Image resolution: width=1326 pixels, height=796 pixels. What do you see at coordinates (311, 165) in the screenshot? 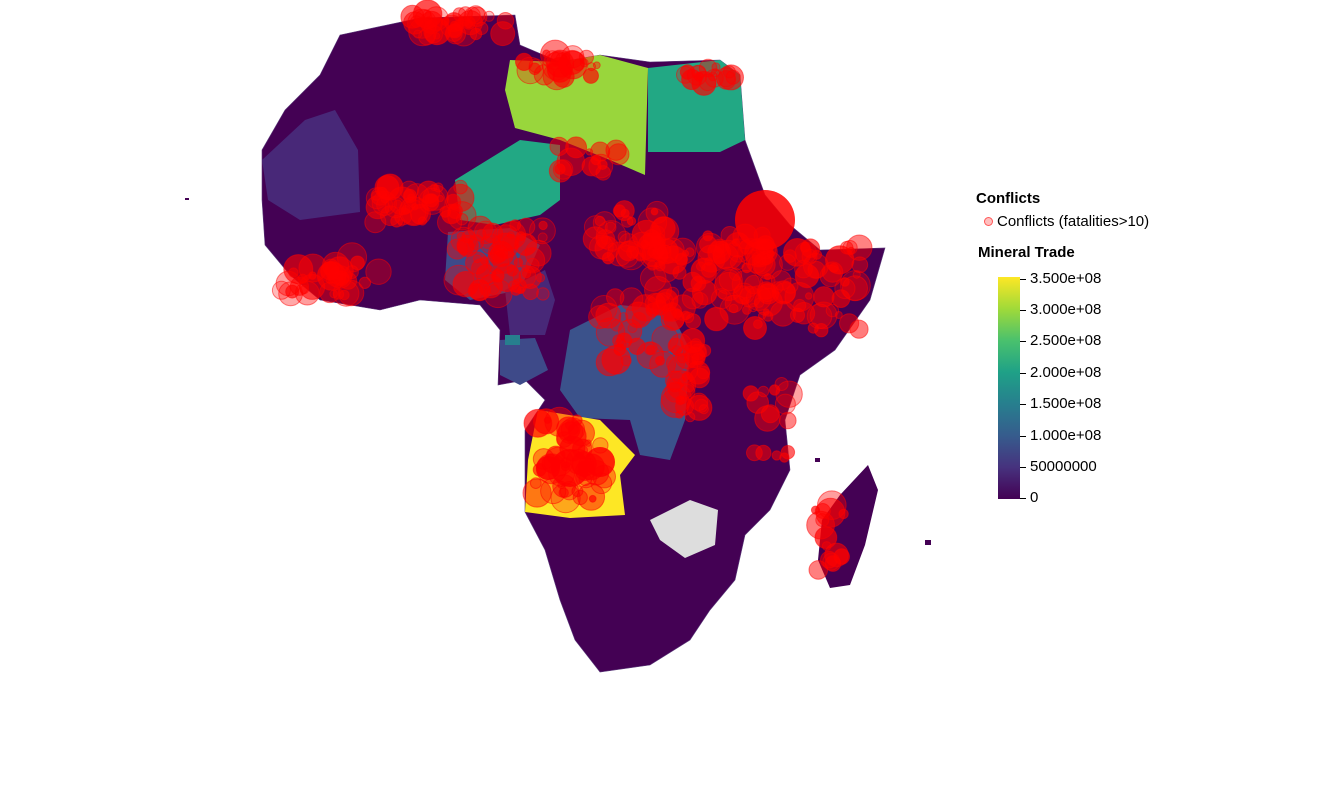
I see `mauritania` at bounding box center [311, 165].